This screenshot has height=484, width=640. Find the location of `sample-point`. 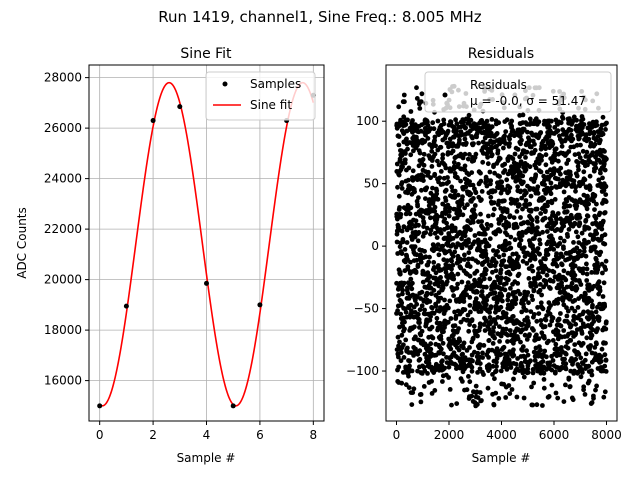

sample-point is located at coordinates (180, 107).